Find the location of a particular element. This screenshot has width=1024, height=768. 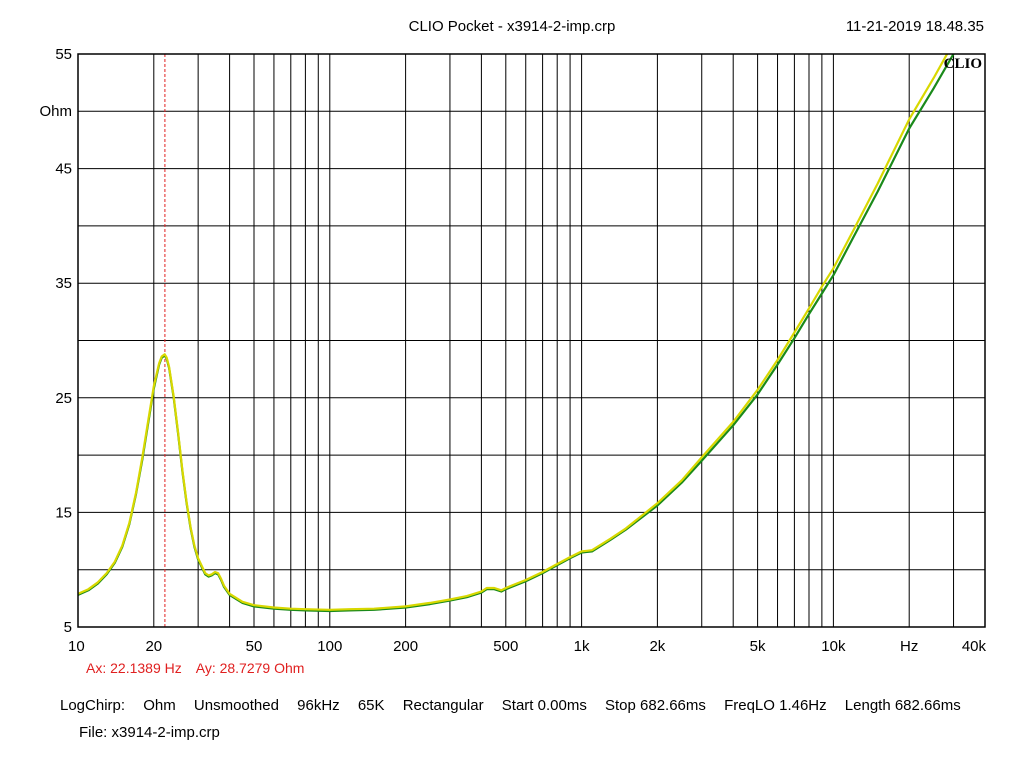

setting-unit: Ohm is located at coordinates (159, 705).